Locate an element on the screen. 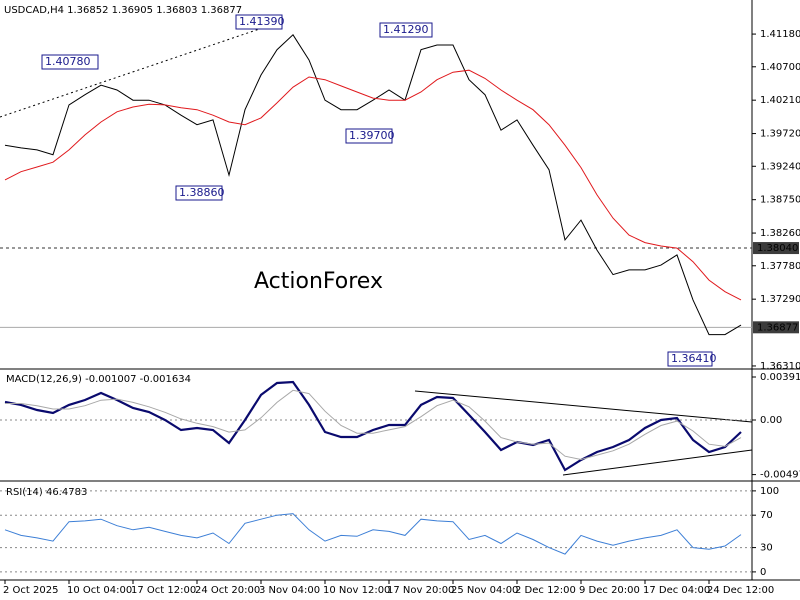  y-tick-label: 0.003914 is located at coordinates (780, 377).